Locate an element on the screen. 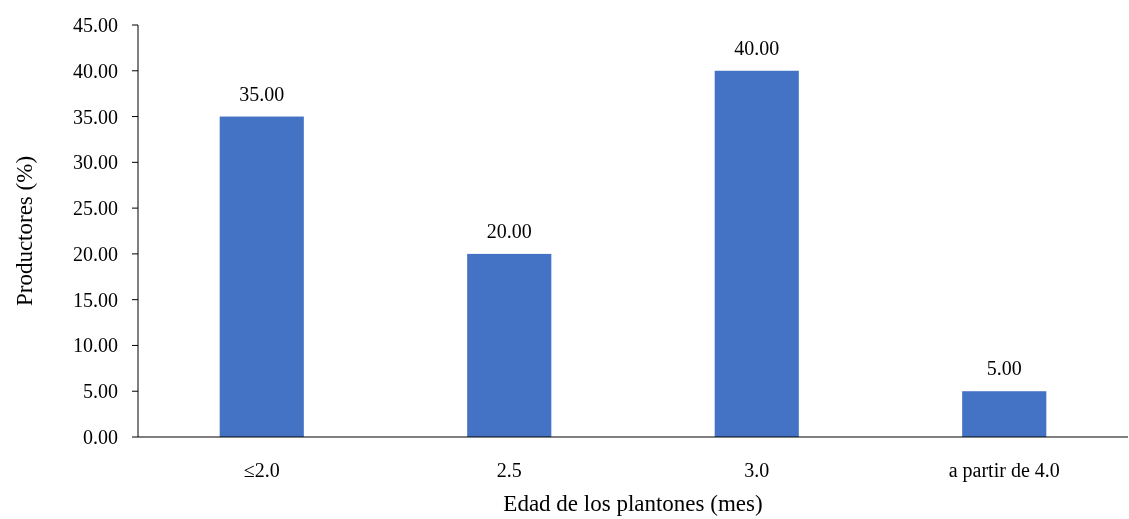  y-tick-label: 40.00 is located at coordinates (95, 70).